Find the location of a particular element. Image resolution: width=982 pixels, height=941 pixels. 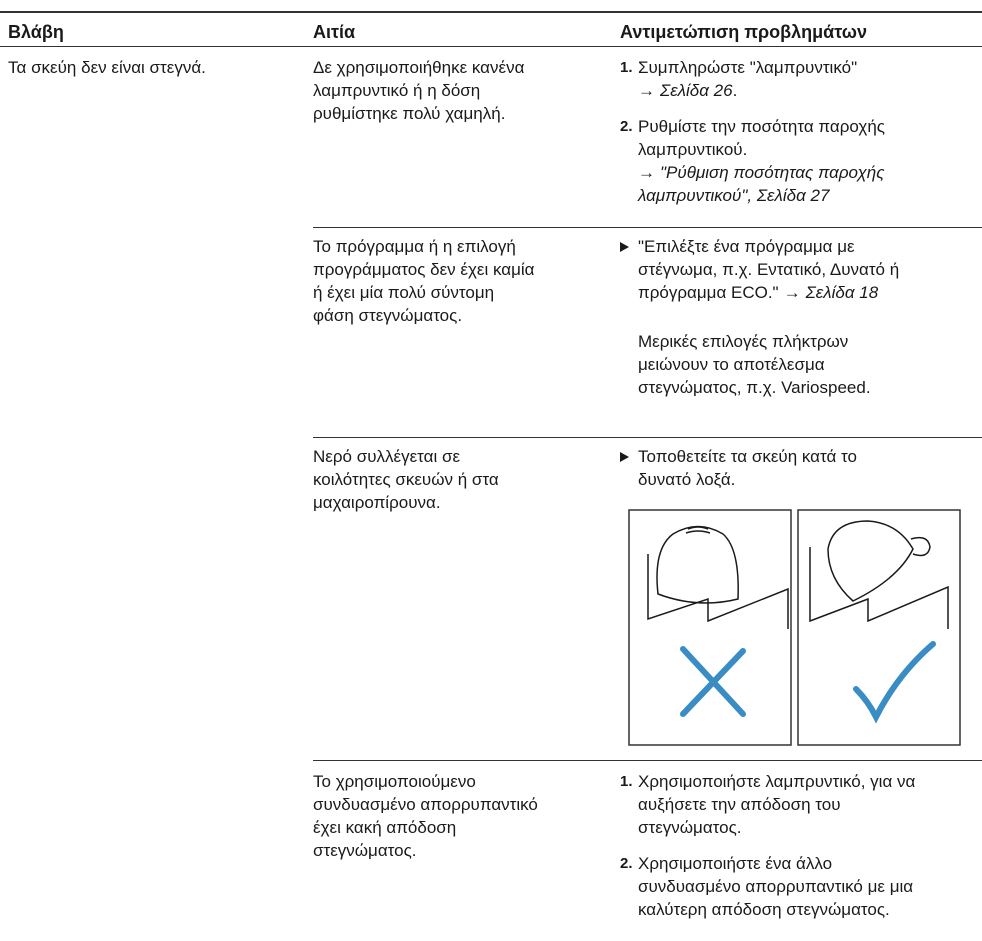

text-segment: συνδυασμένο απορρυπαντικό με μια is located at coordinates (776, 886).